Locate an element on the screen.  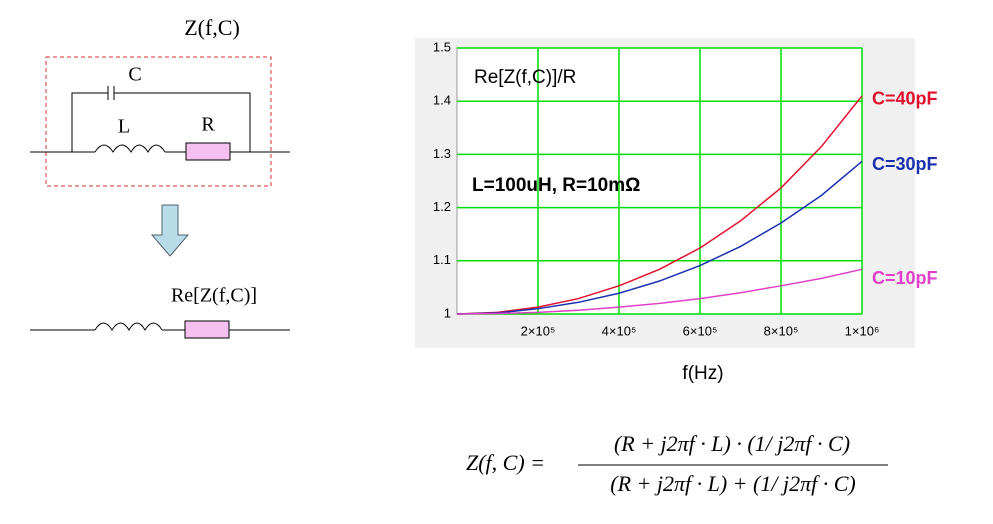
x-tick-label: 4×10⁵ is located at coordinates (619, 330).